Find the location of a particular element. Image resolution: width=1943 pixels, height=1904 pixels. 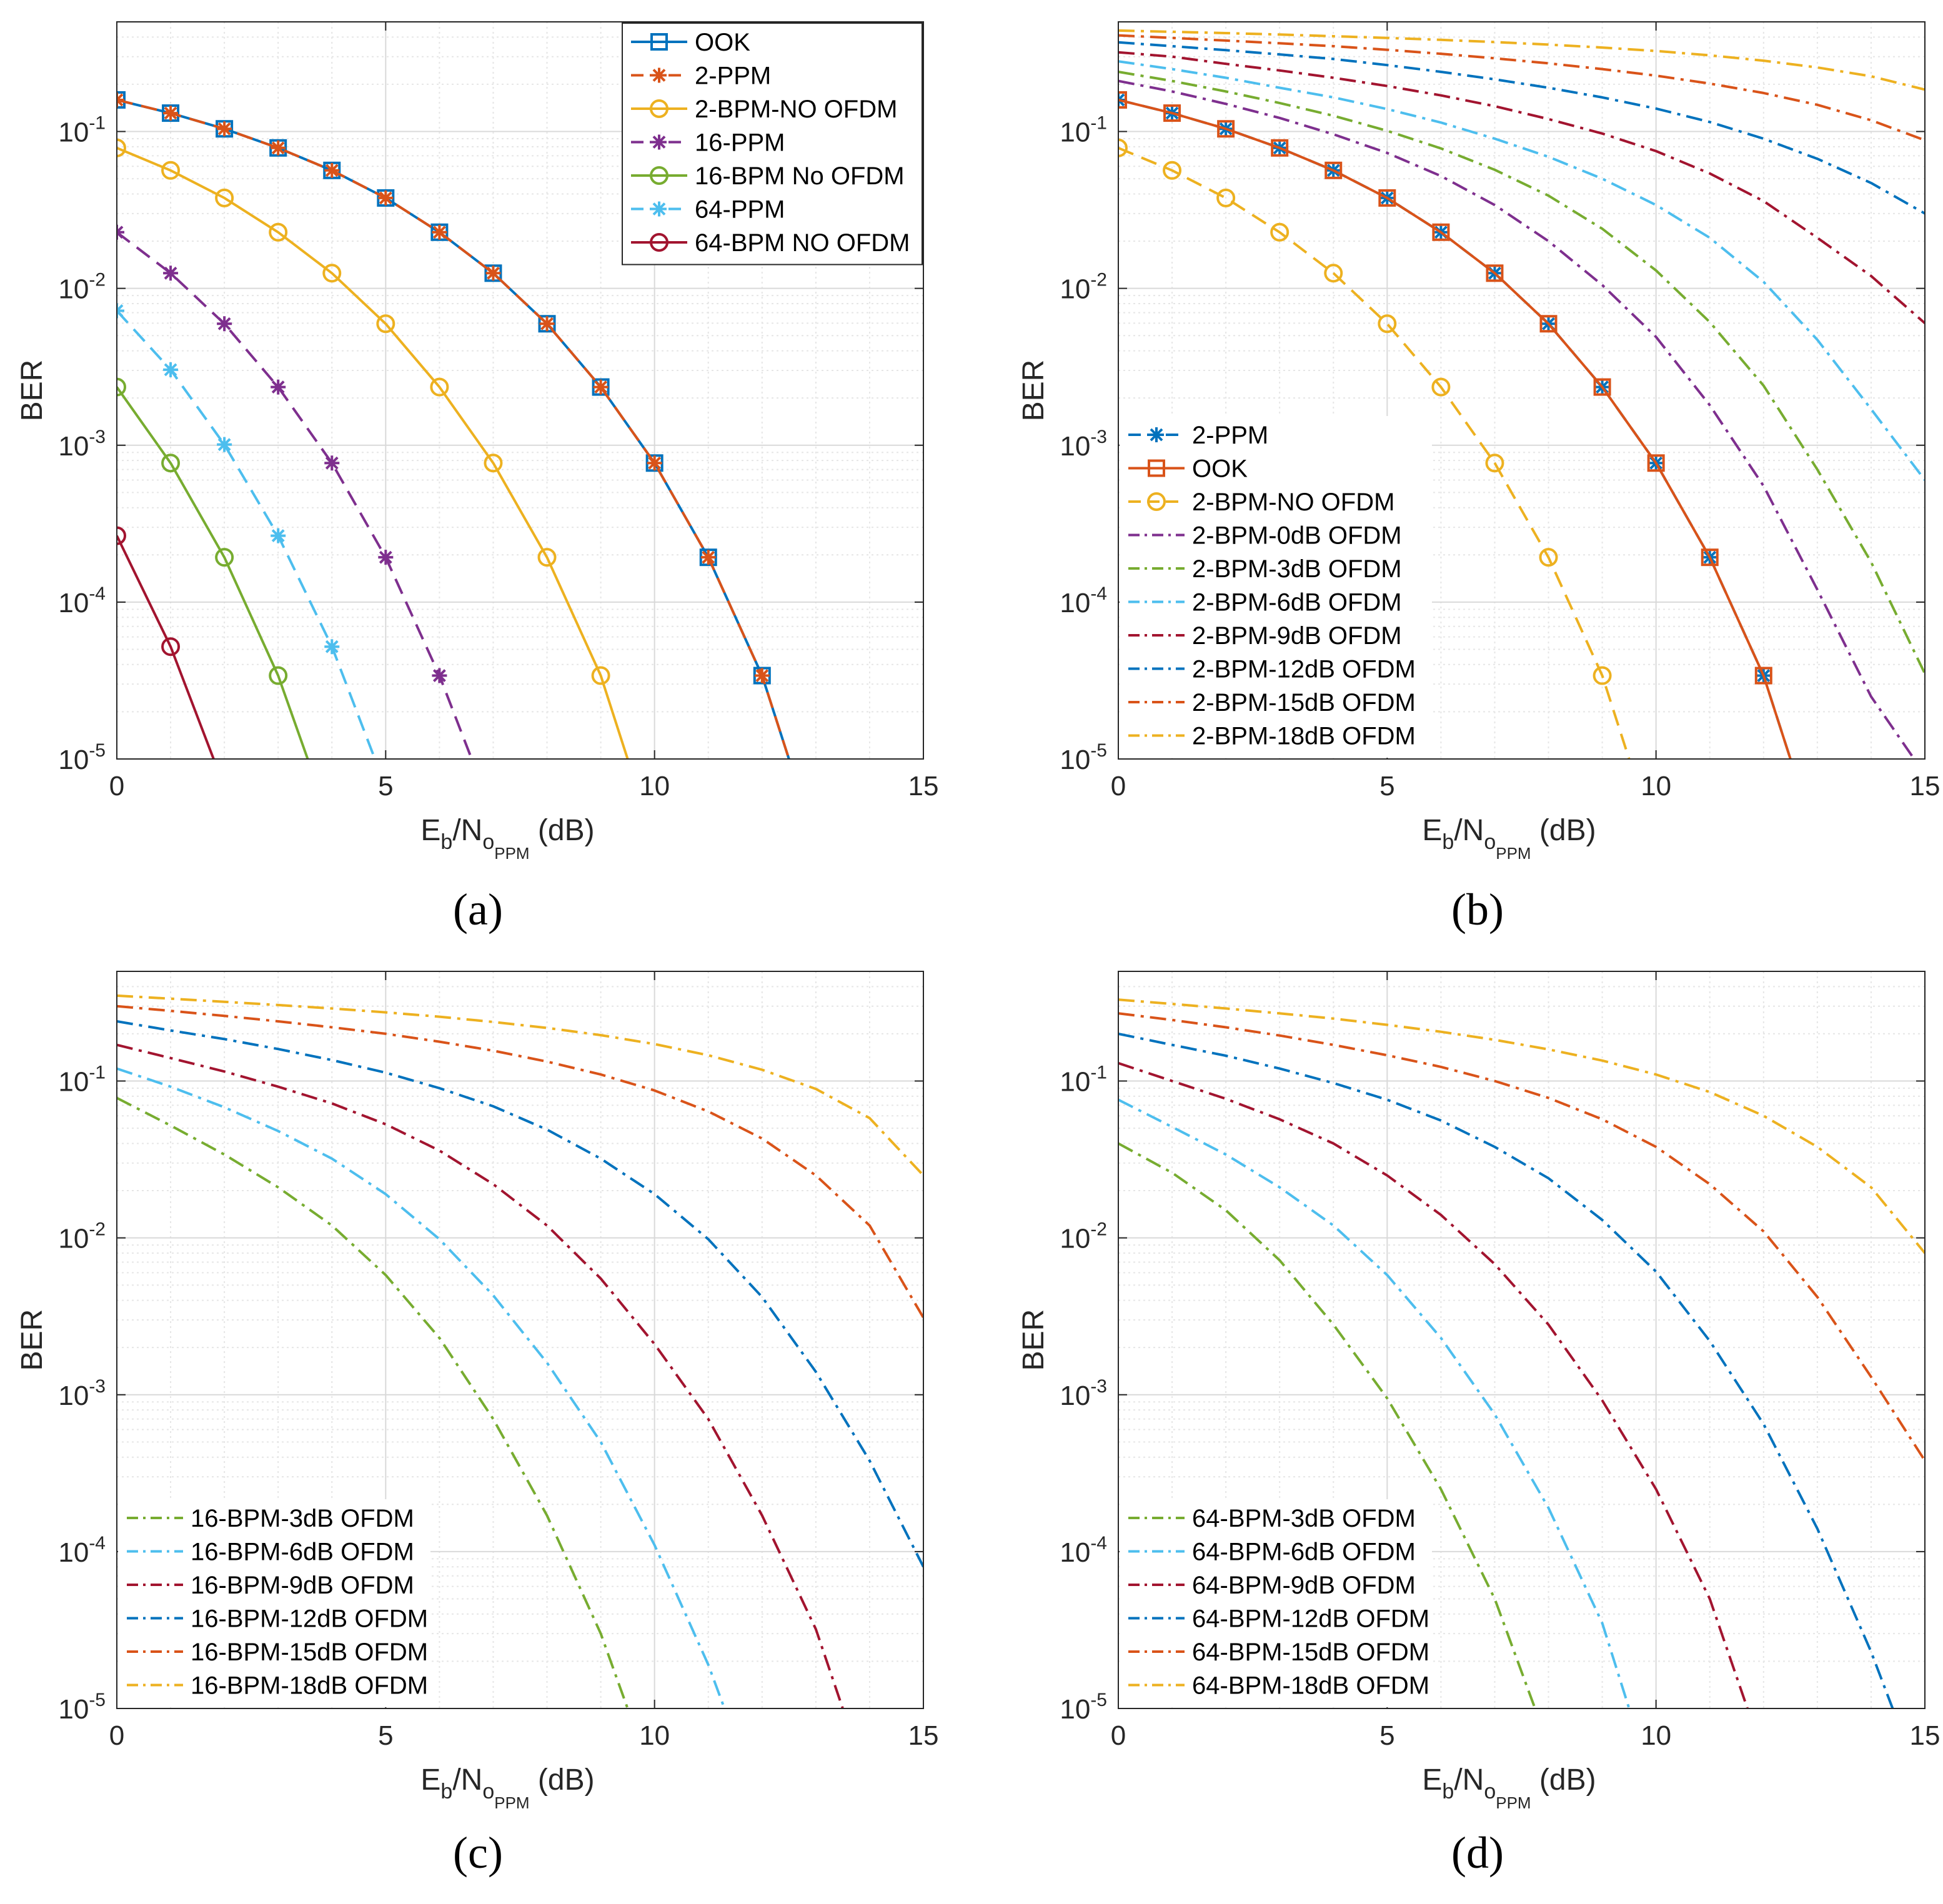

series-16-bpm-6db-ofdm is located at coordinates (421, 1388).